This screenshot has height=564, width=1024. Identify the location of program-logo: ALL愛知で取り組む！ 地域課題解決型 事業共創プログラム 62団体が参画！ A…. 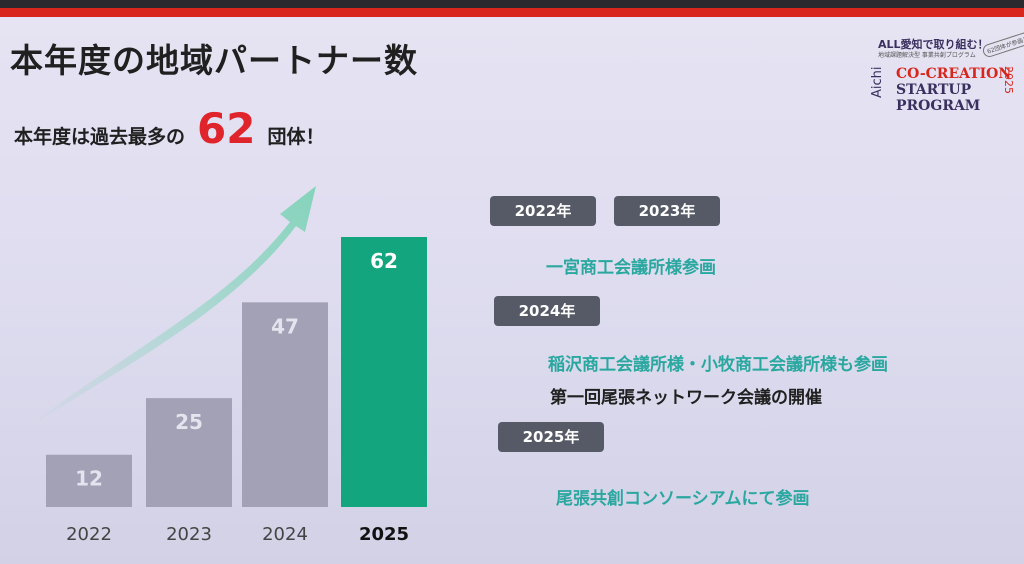
(947, 75).